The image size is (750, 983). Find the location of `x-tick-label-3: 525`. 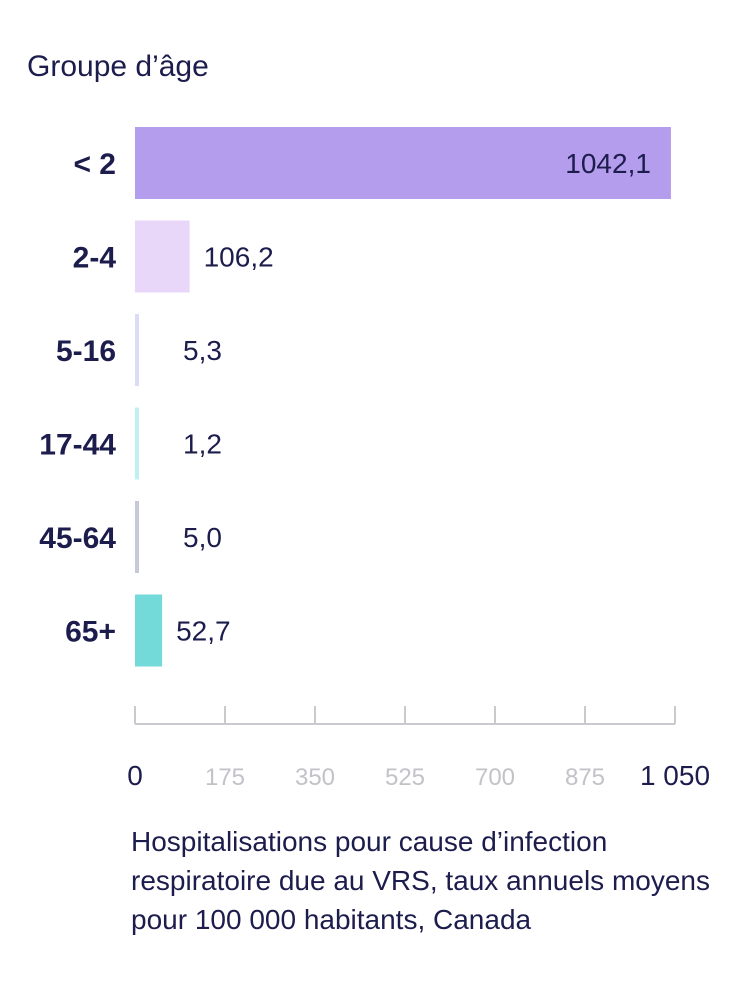

x-tick-label-3: 525 is located at coordinates (405, 777).